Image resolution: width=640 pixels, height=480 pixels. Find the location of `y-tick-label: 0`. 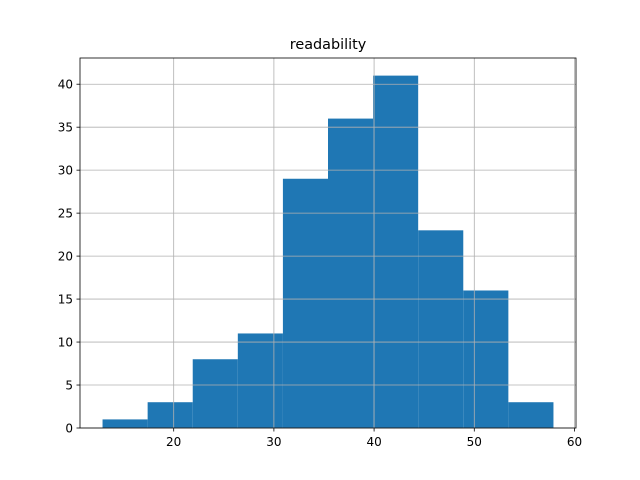

y-tick-label: 0 is located at coordinates (69, 429).